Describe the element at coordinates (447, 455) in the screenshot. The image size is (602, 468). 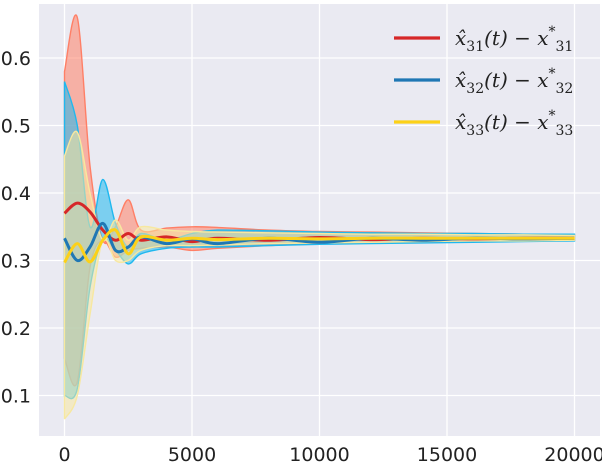
I see `x-tick-label: 15000` at that location.